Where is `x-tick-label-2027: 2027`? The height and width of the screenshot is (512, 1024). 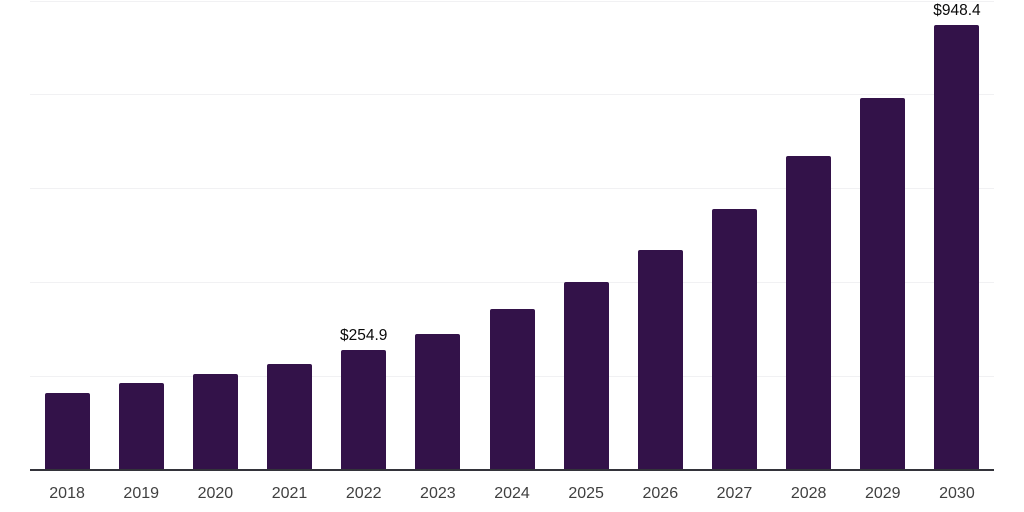
x-tick-label-2027: 2027 is located at coordinates (734, 493).